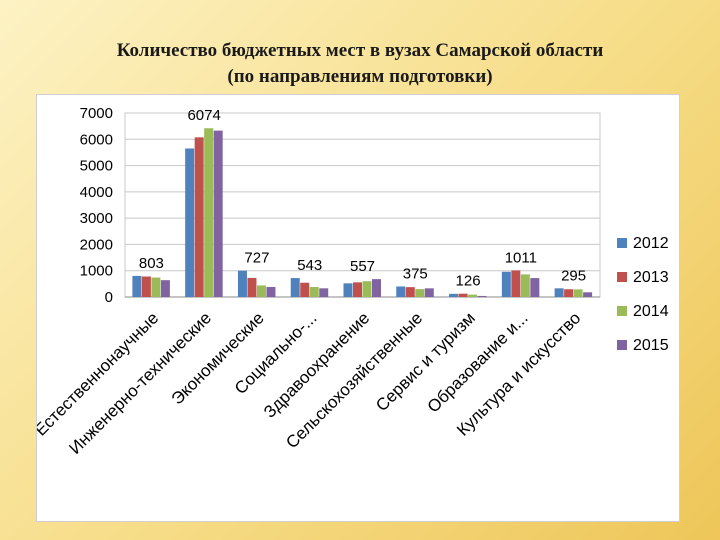  Describe the element at coordinates (468, 281) in the screenshot. I see `data-label-6: 126` at that location.